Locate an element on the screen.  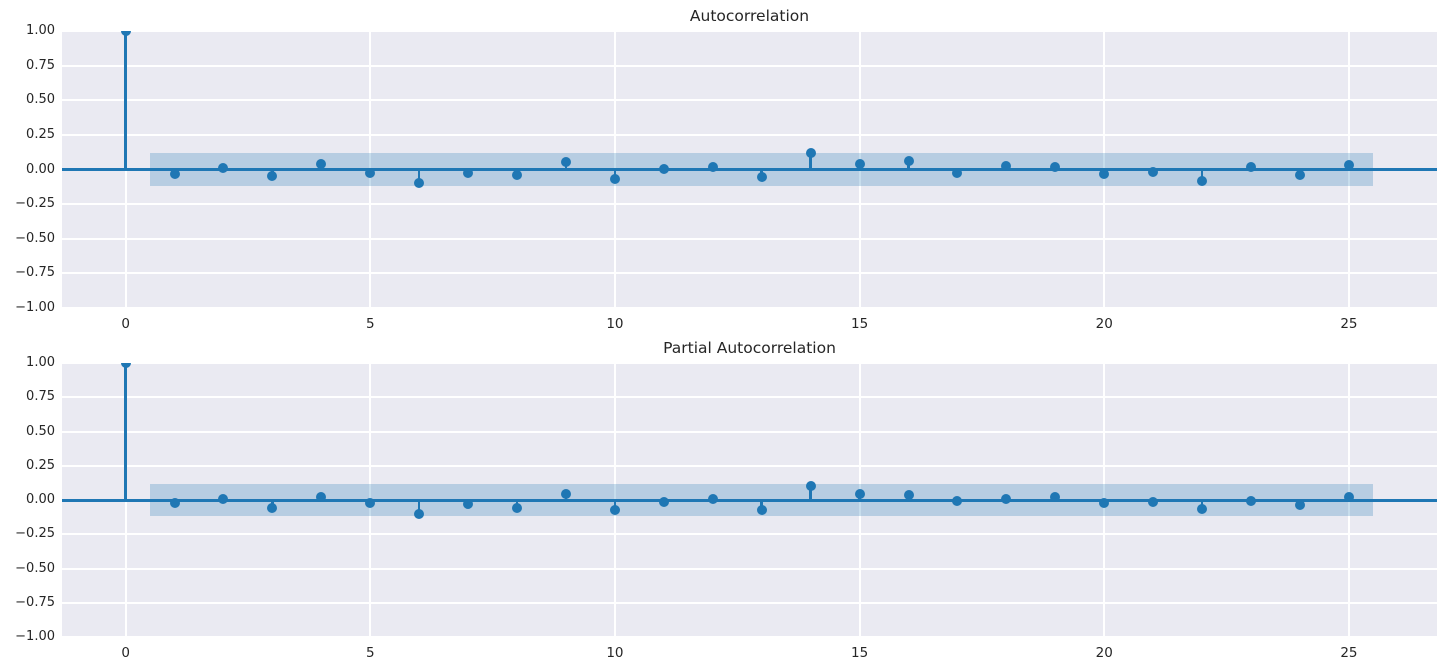
x-tick-label: 25 is located at coordinates (1349, 653).